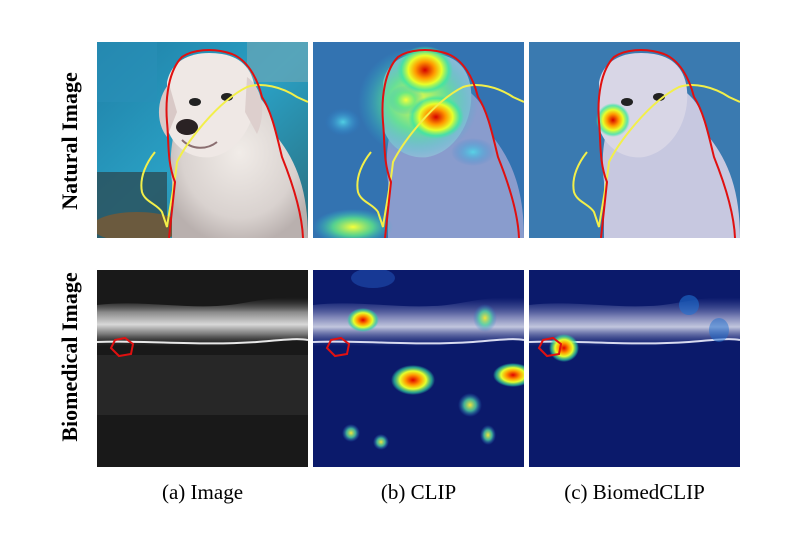  I want to click on biomedical-image-panel, so click(202, 368).